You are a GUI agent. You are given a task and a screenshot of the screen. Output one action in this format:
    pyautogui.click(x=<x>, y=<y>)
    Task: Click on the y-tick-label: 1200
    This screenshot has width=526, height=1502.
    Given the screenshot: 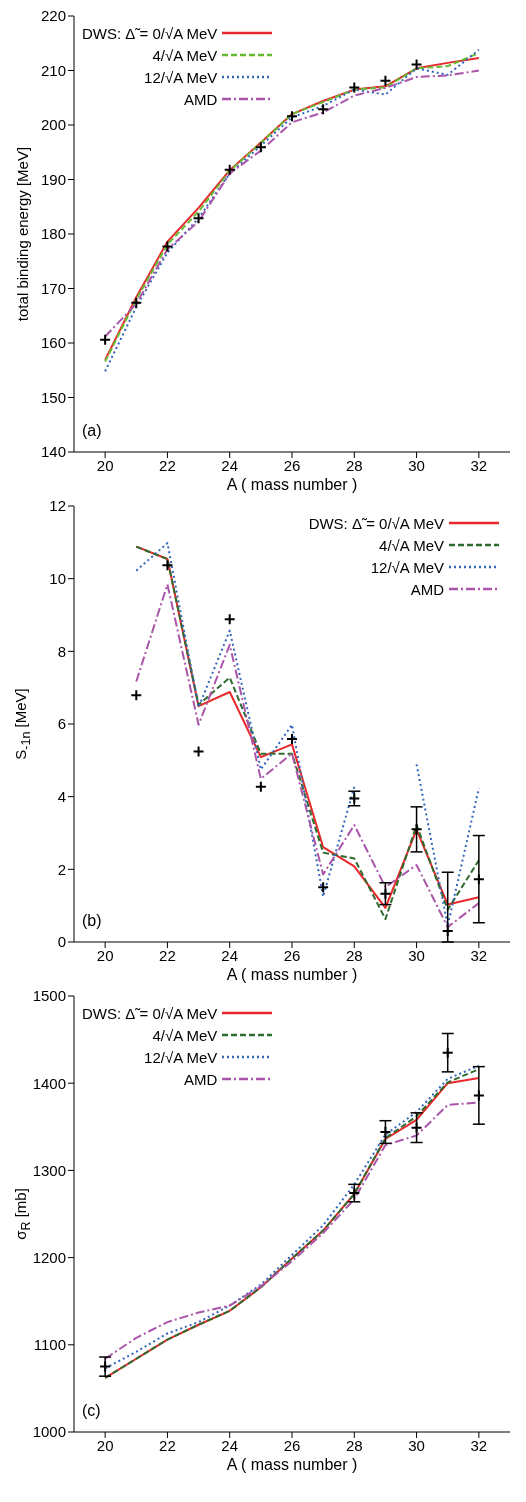 What is the action you would take?
    pyautogui.click(x=49, y=1257)
    